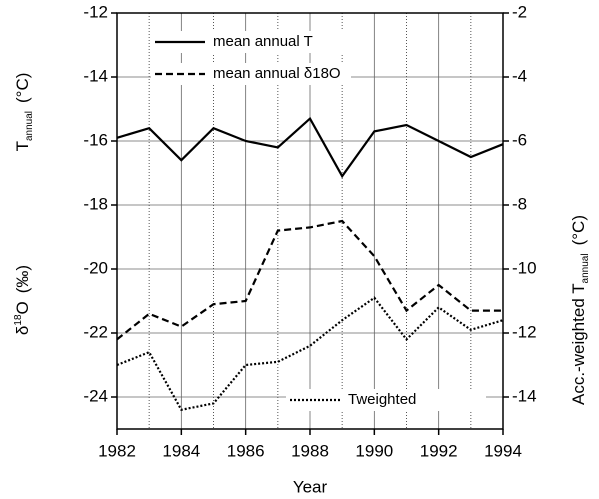  I want to click on y-tick-label: -24, so click(95, 395).